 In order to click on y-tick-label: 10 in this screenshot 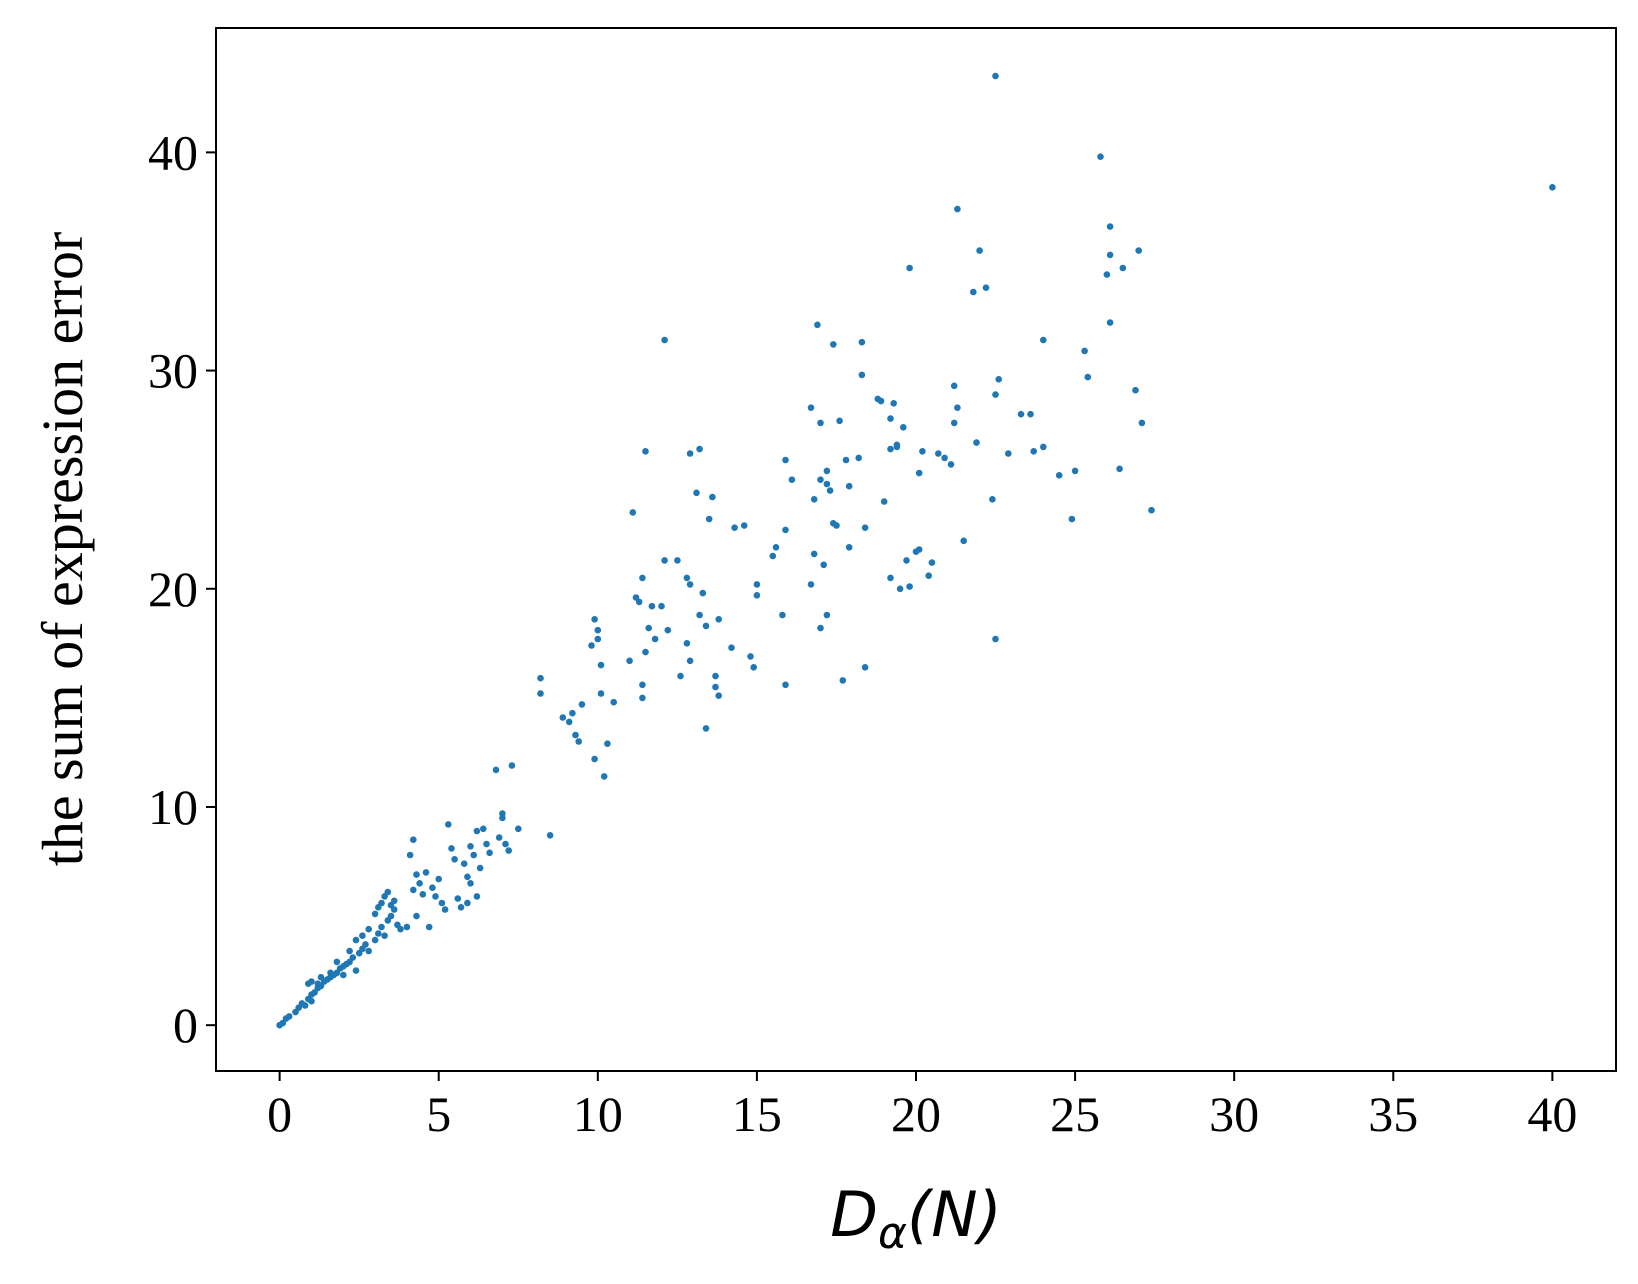, I will do `click(173, 807)`.